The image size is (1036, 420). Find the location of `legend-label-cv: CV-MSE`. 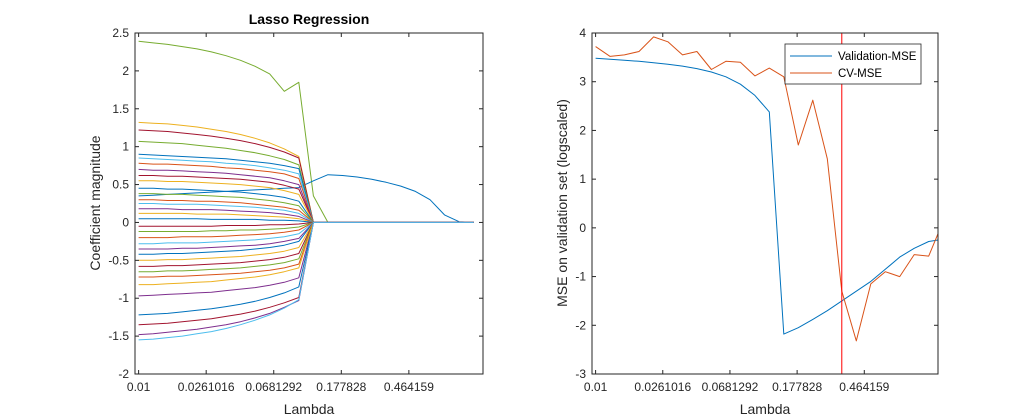

legend-label-cv: CV-MSE is located at coordinates (860, 74).